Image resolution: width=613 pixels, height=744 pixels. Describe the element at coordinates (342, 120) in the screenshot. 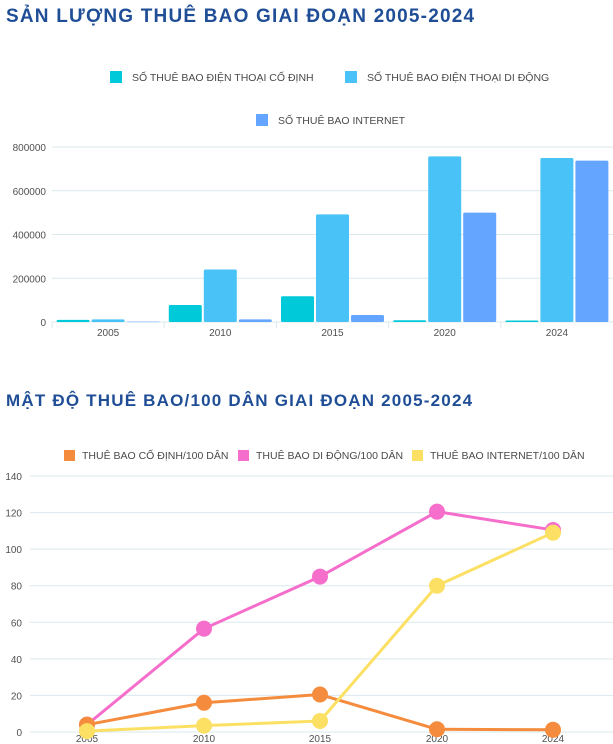

I see `legend-label: SỐ THUÊ BAO INTERNET` at that location.